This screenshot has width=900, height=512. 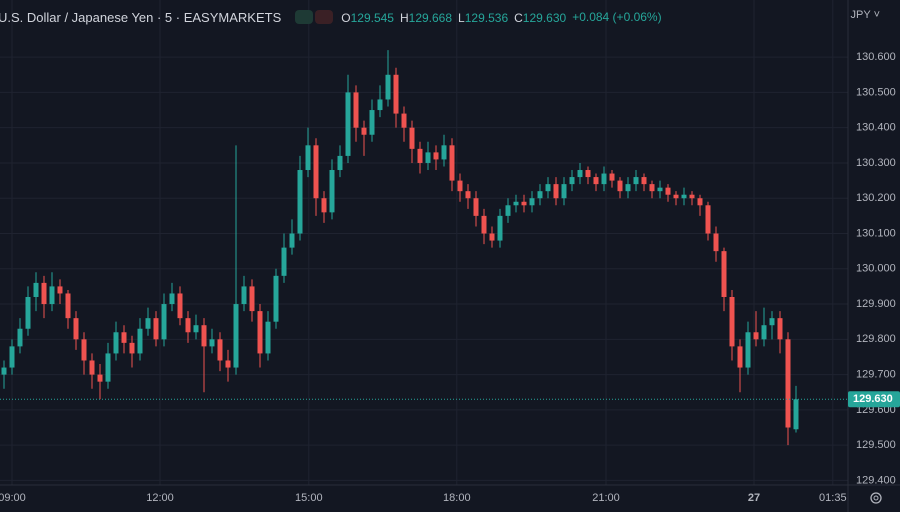 I want to click on y-tick-label: 129.800, so click(x=876, y=339).